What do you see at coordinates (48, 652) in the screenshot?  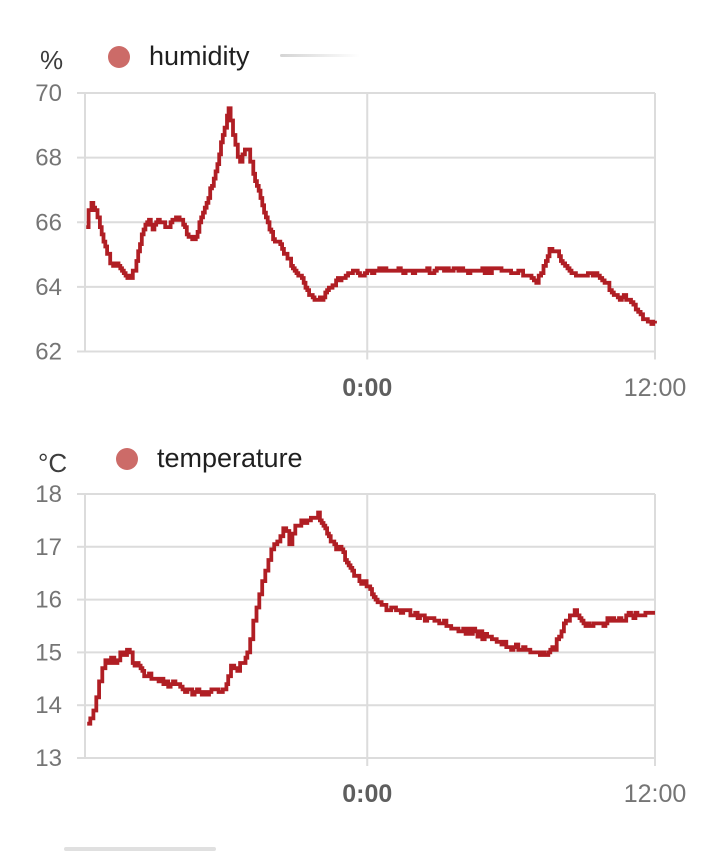 I see `y-tick-label: 15` at bounding box center [48, 652].